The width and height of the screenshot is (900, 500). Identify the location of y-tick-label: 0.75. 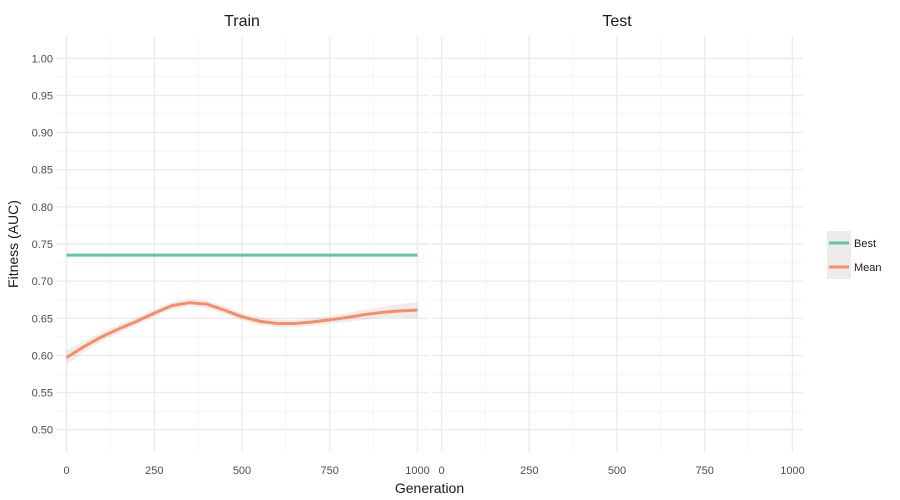
(42, 245).